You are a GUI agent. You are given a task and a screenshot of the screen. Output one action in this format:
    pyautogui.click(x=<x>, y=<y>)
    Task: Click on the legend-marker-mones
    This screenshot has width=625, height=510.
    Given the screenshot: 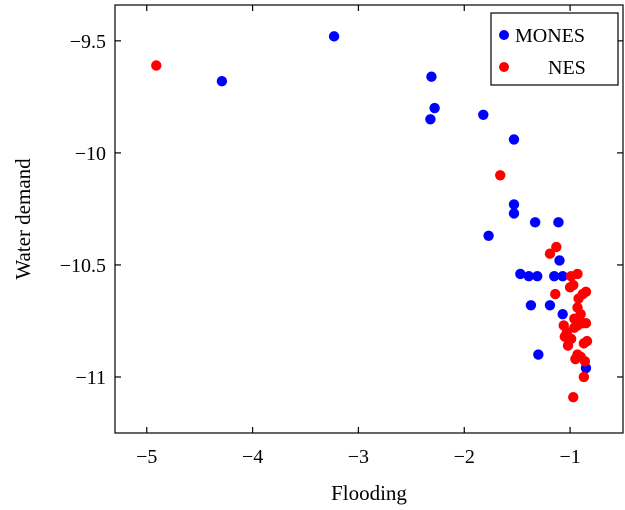 What is the action you would take?
    pyautogui.click(x=504, y=35)
    